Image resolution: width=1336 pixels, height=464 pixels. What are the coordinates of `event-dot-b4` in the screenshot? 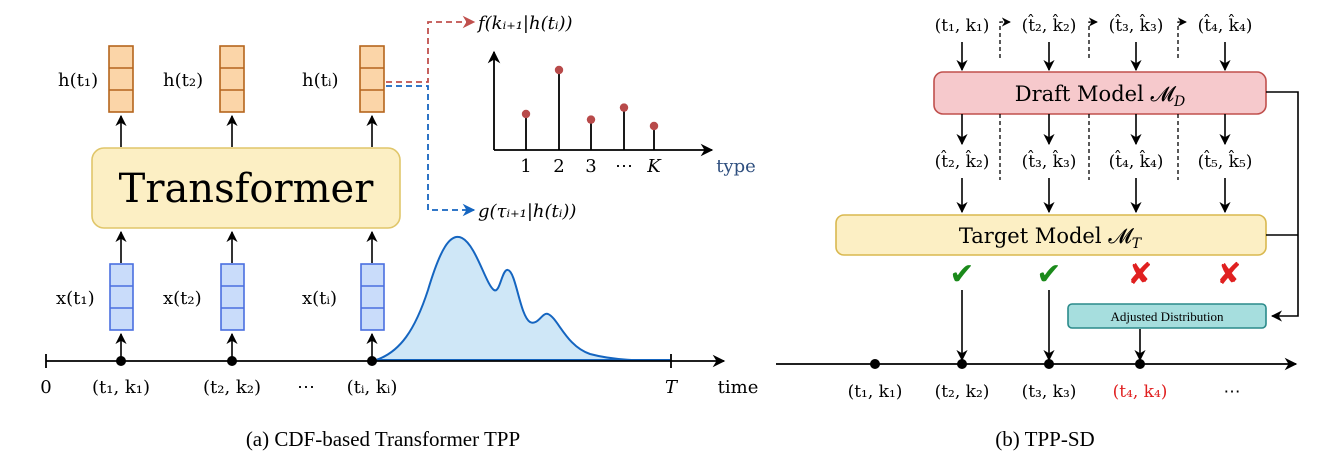 It's located at (1140, 364).